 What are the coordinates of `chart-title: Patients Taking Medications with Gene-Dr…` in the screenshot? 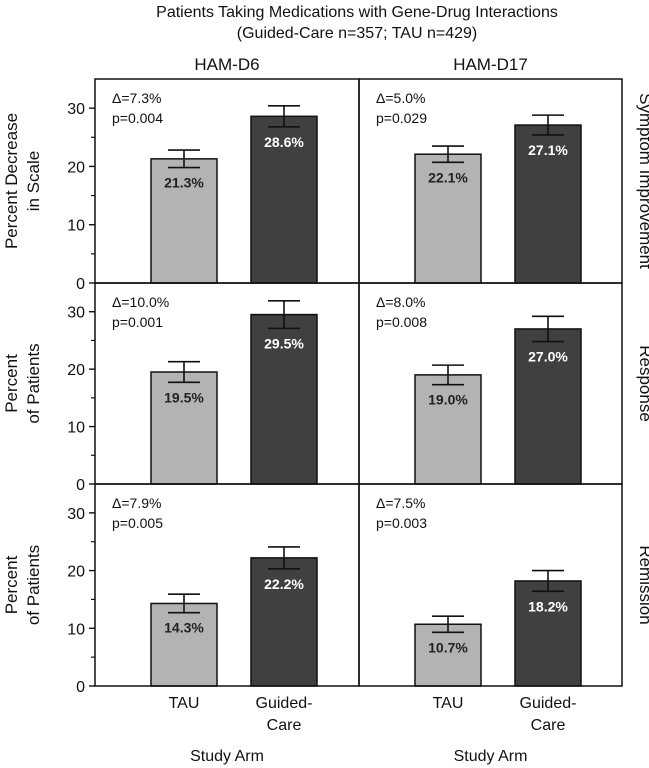 It's located at (357, 12).